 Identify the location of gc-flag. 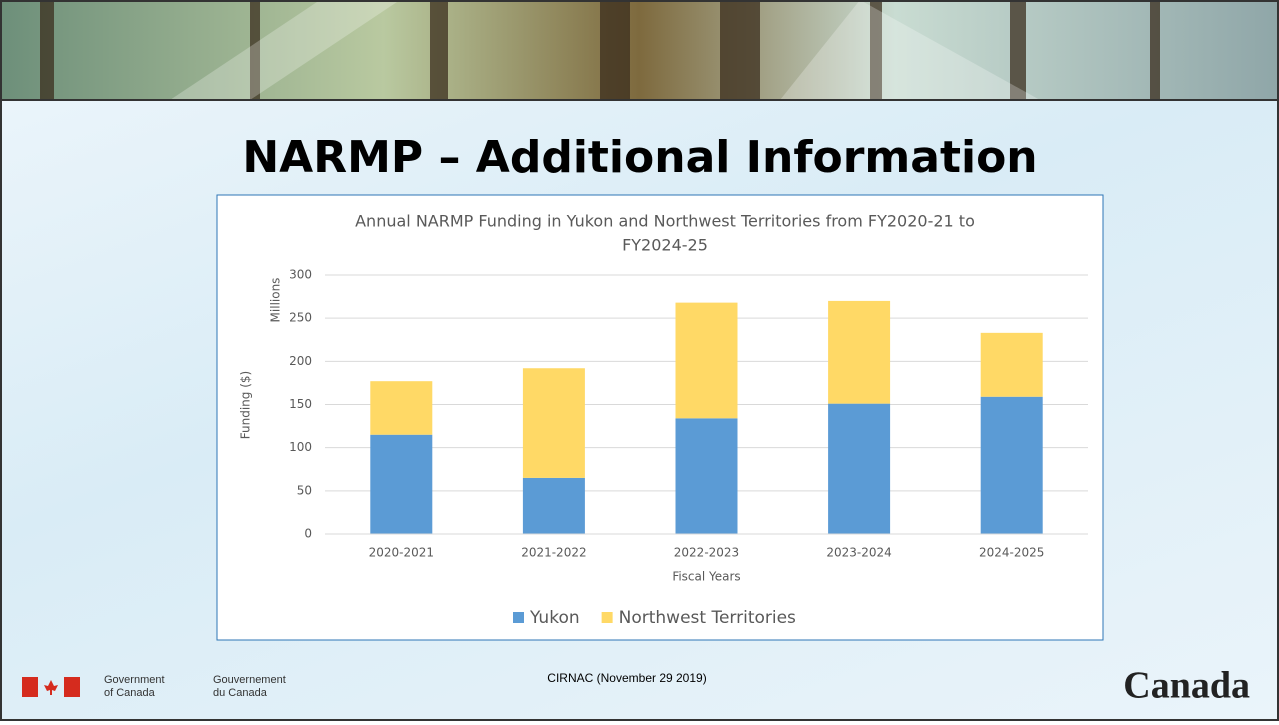
(51, 687).